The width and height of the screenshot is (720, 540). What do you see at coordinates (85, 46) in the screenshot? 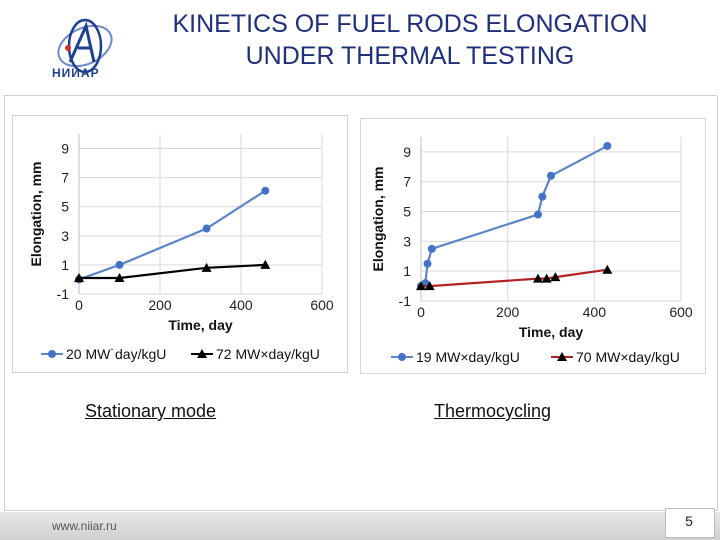
I see `niiar-logo-icon` at bounding box center [85, 46].